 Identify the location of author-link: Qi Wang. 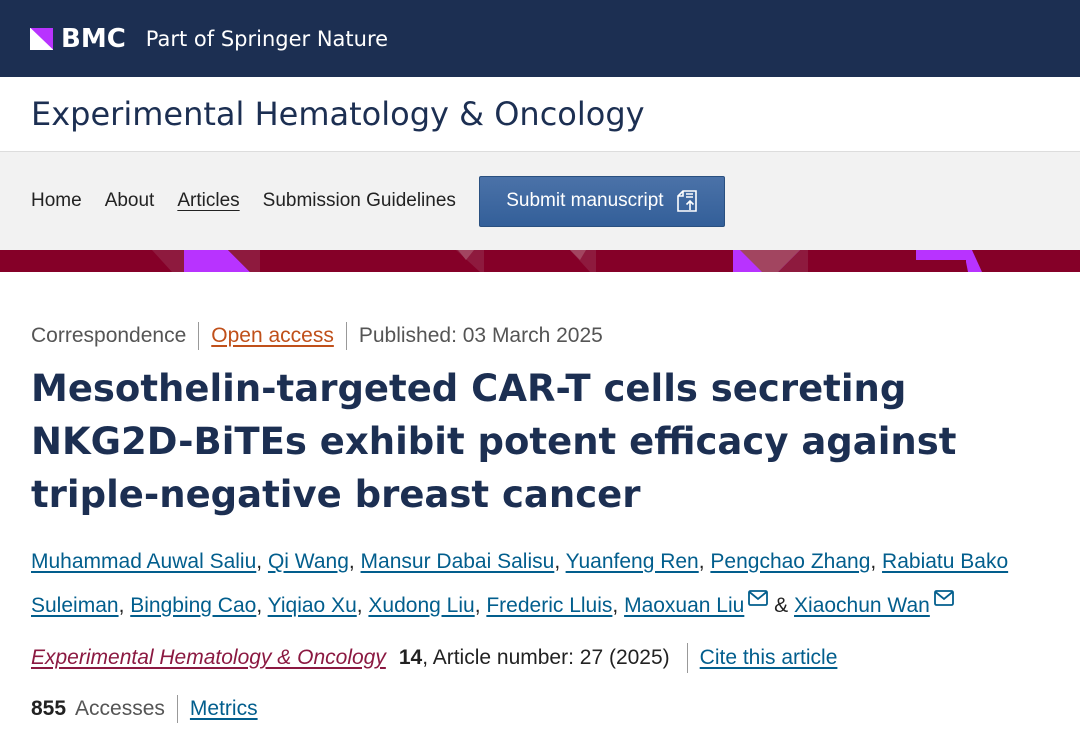
(308, 561).